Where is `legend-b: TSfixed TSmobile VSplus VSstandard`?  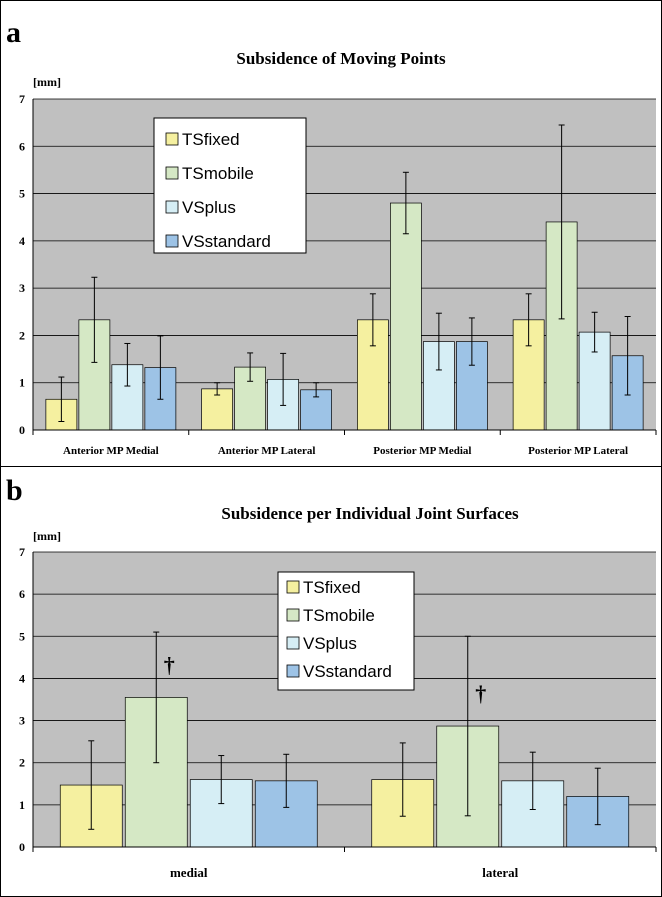 legend-b: TSfixed TSmobile VSplus VSstandard is located at coordinates (346, 631).